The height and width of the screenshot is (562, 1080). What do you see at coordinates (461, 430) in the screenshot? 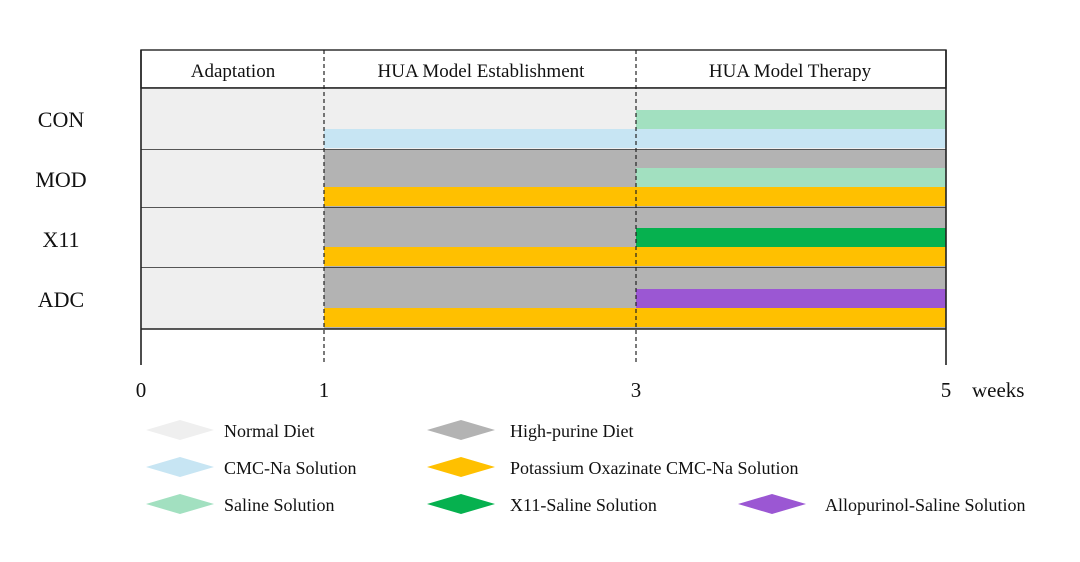
I see `legend-swatch-high-purine-diet` at bounding box center [461, 430].